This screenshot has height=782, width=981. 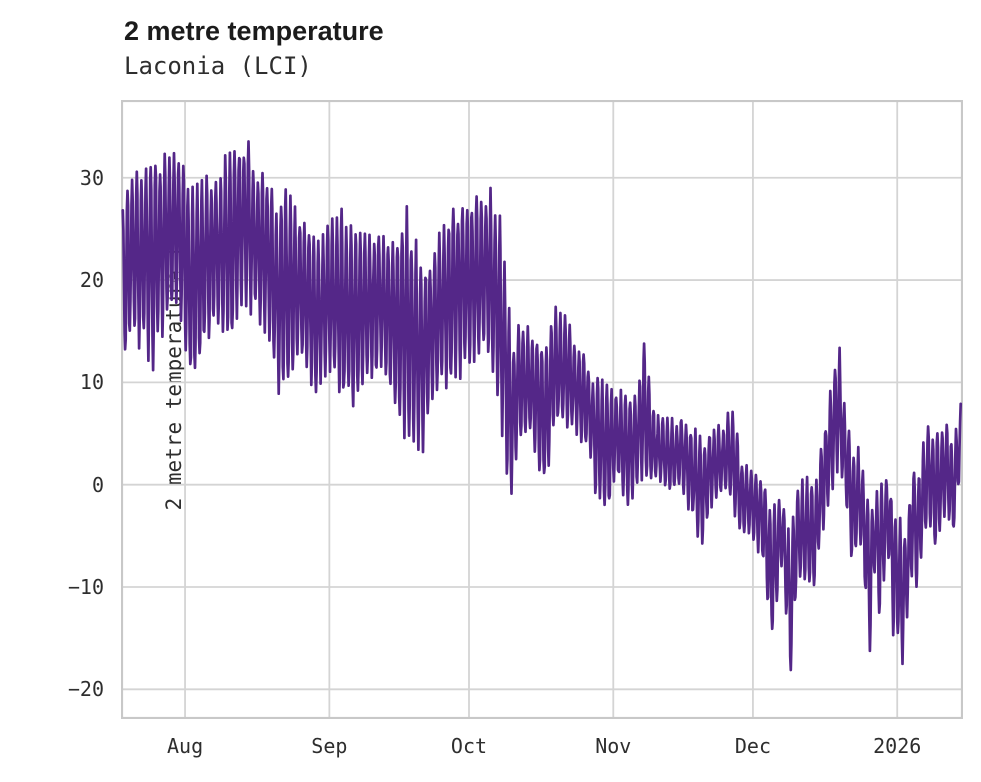 What do you see at coordinates (218, 66) in the screenshot?
I see `chart-subtitle: Laconia (LCI)` at bounding box center [218, 66].